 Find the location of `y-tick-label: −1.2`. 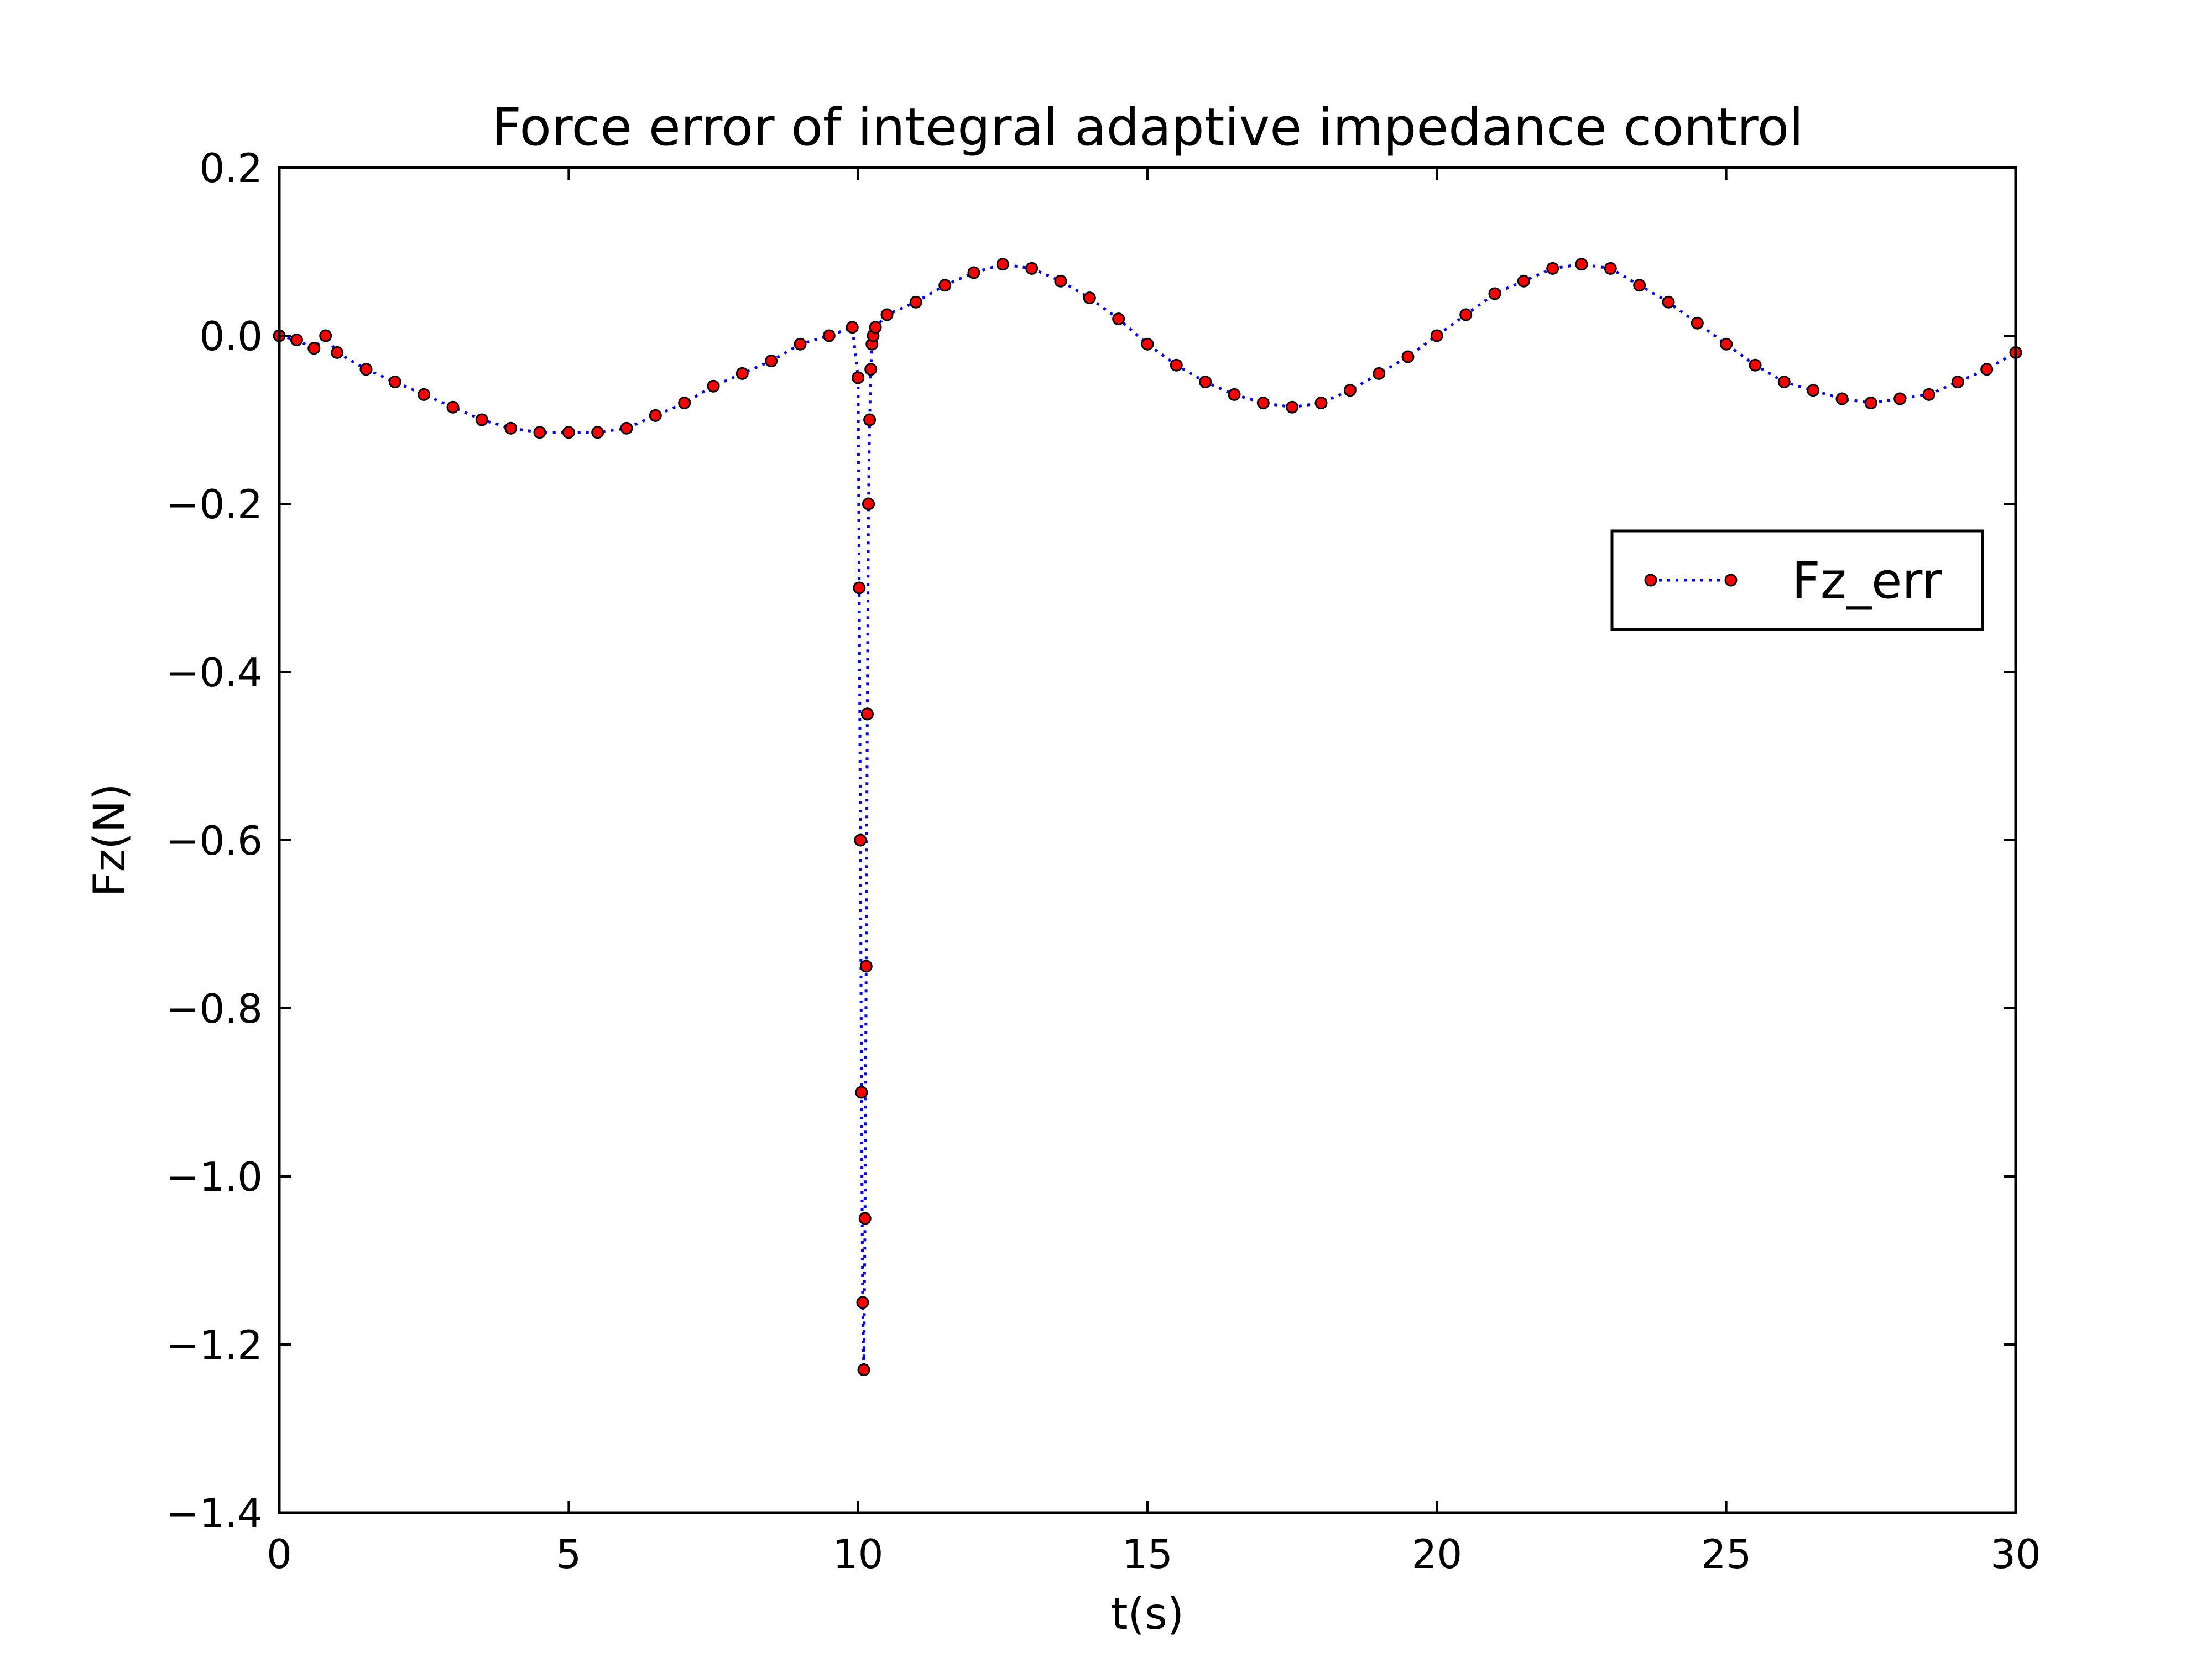

y-tick-label: −1.2 is located at coordinates (215, 1345).